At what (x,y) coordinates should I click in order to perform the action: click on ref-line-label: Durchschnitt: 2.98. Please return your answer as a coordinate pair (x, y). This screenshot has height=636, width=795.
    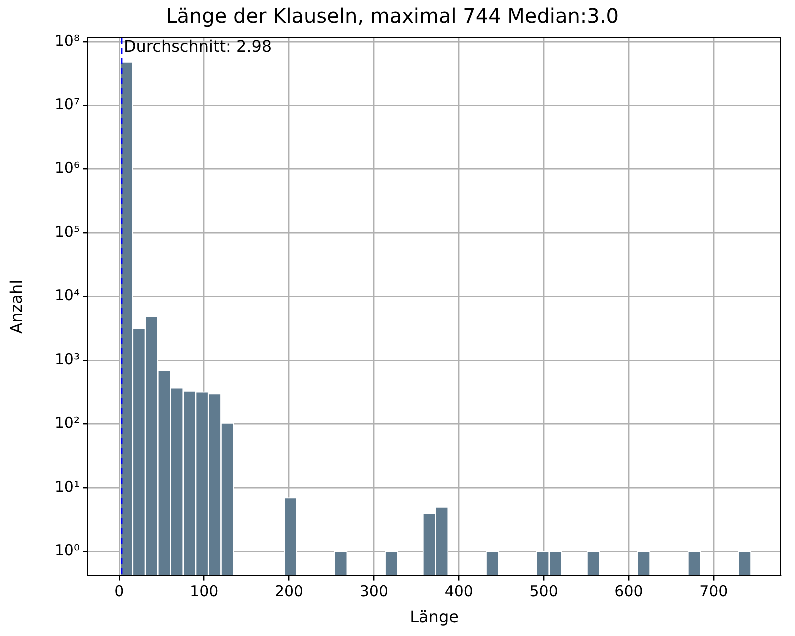
    Looking at the image, I should click on (198, 46).